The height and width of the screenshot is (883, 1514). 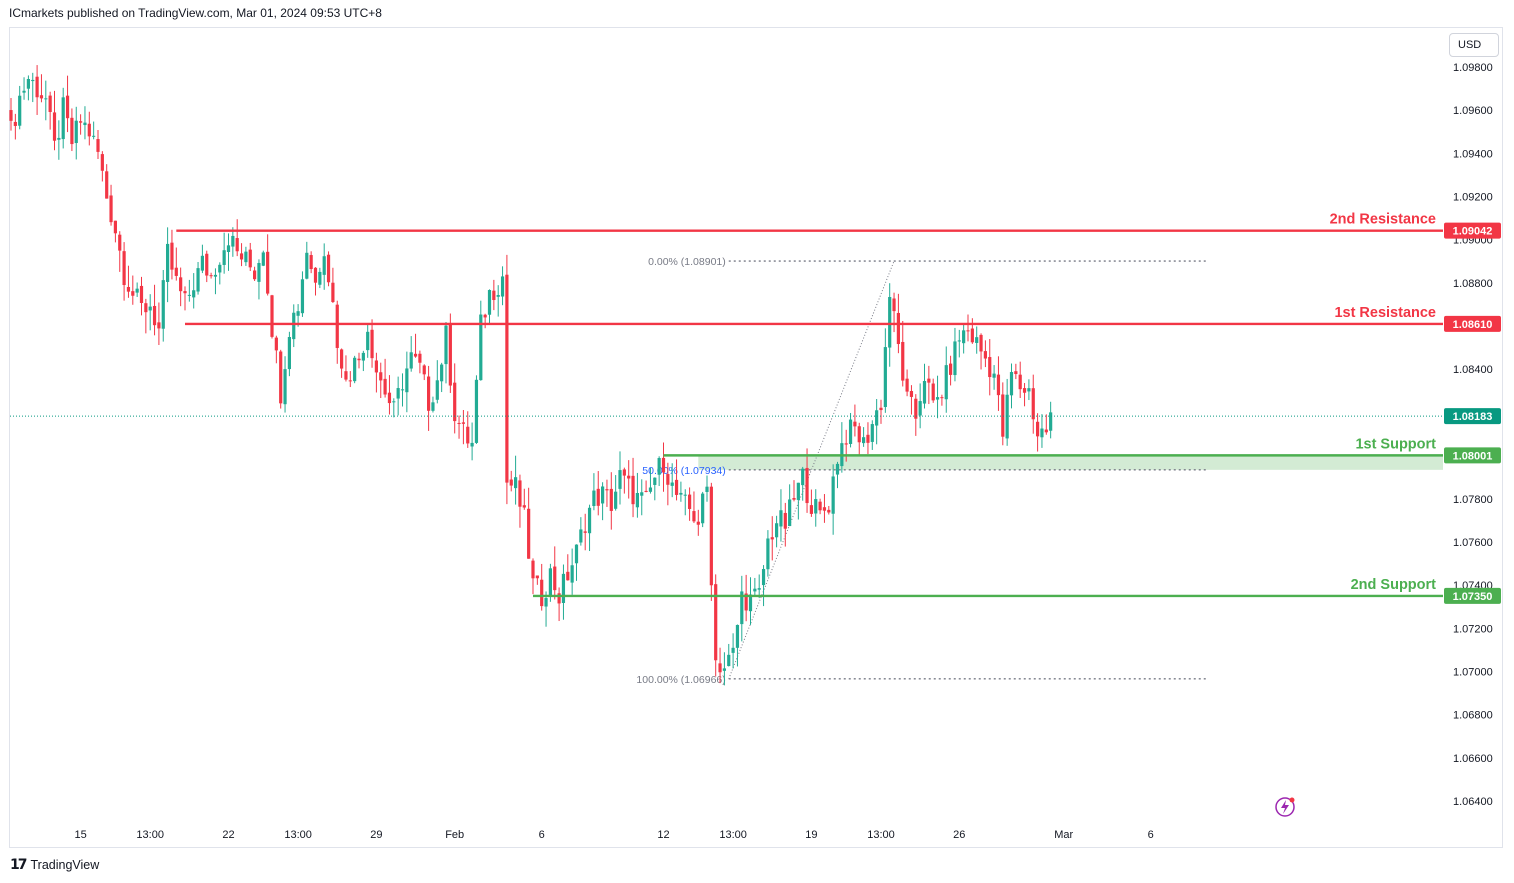 I want to click on tradingview-logo-text: TradingView, so click(x=65, y=865).